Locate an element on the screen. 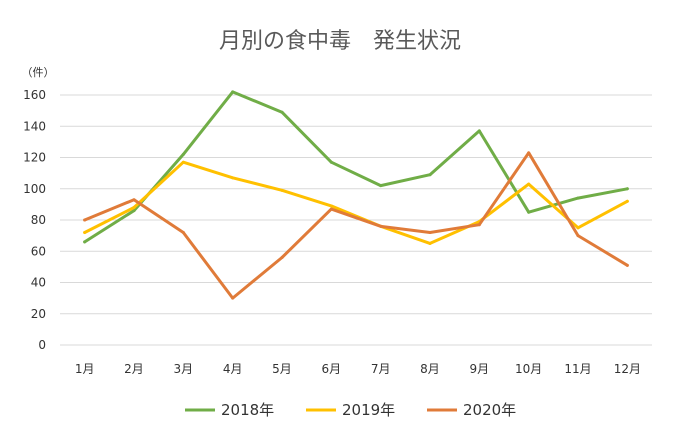  x-tick-label: 3月 is located at coordinates (184, 369).